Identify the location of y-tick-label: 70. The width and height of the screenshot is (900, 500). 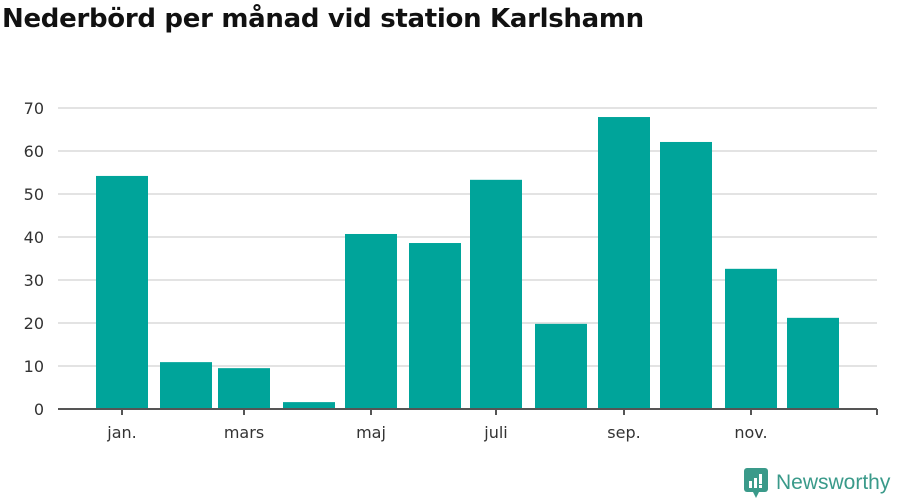
(34, 108).